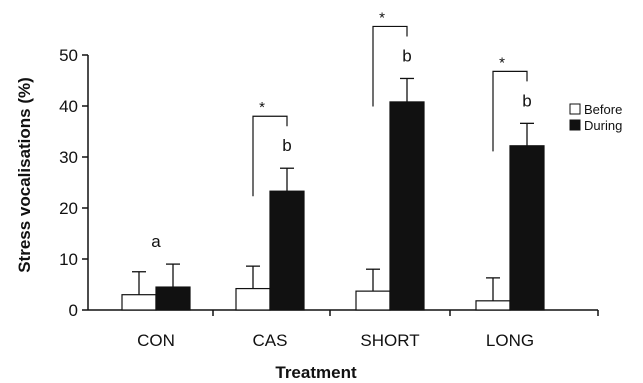 This screenshot has width=643, height=383. I want to click on bar-before-long, so click(493, 305).